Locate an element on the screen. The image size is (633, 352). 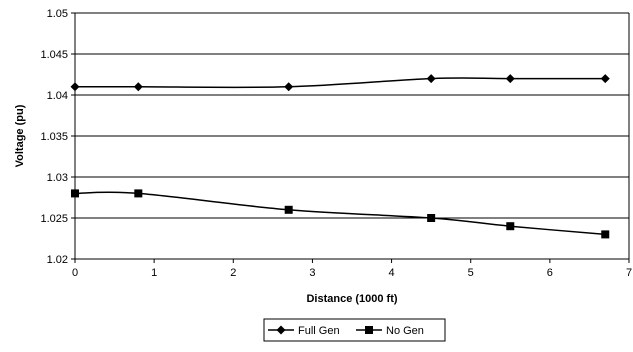
x-axis-ticks: 0 1 2 3 4 5 6 7 is located at coordinates (352, 269).